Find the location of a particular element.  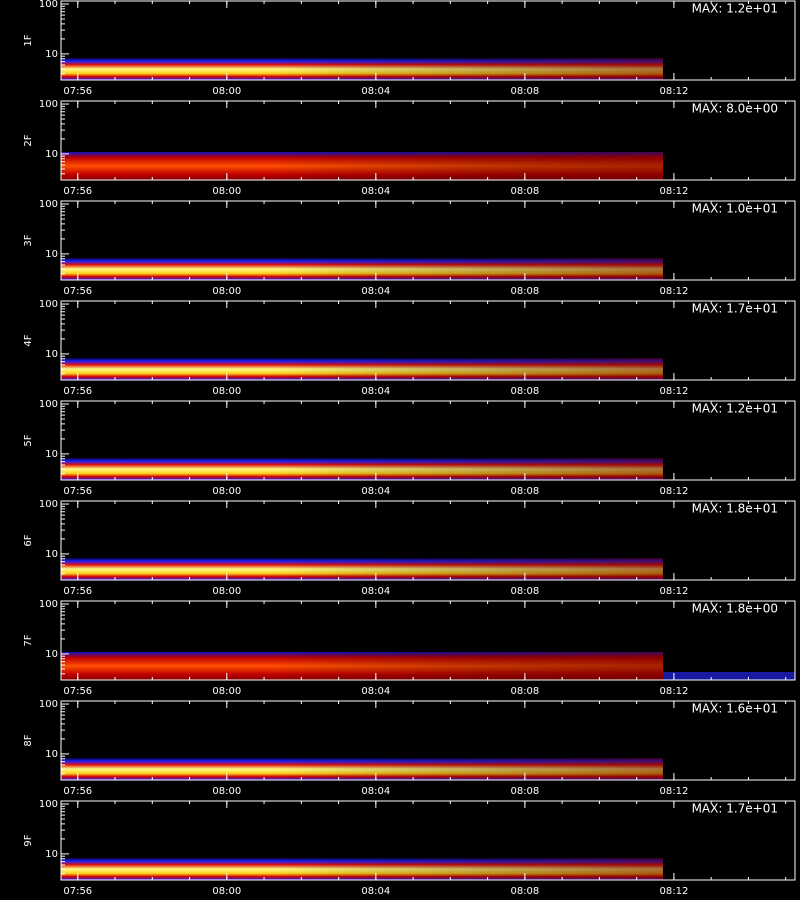

max-annotation: MAX: 1.8e+01 is located at coordinates (735, 509).